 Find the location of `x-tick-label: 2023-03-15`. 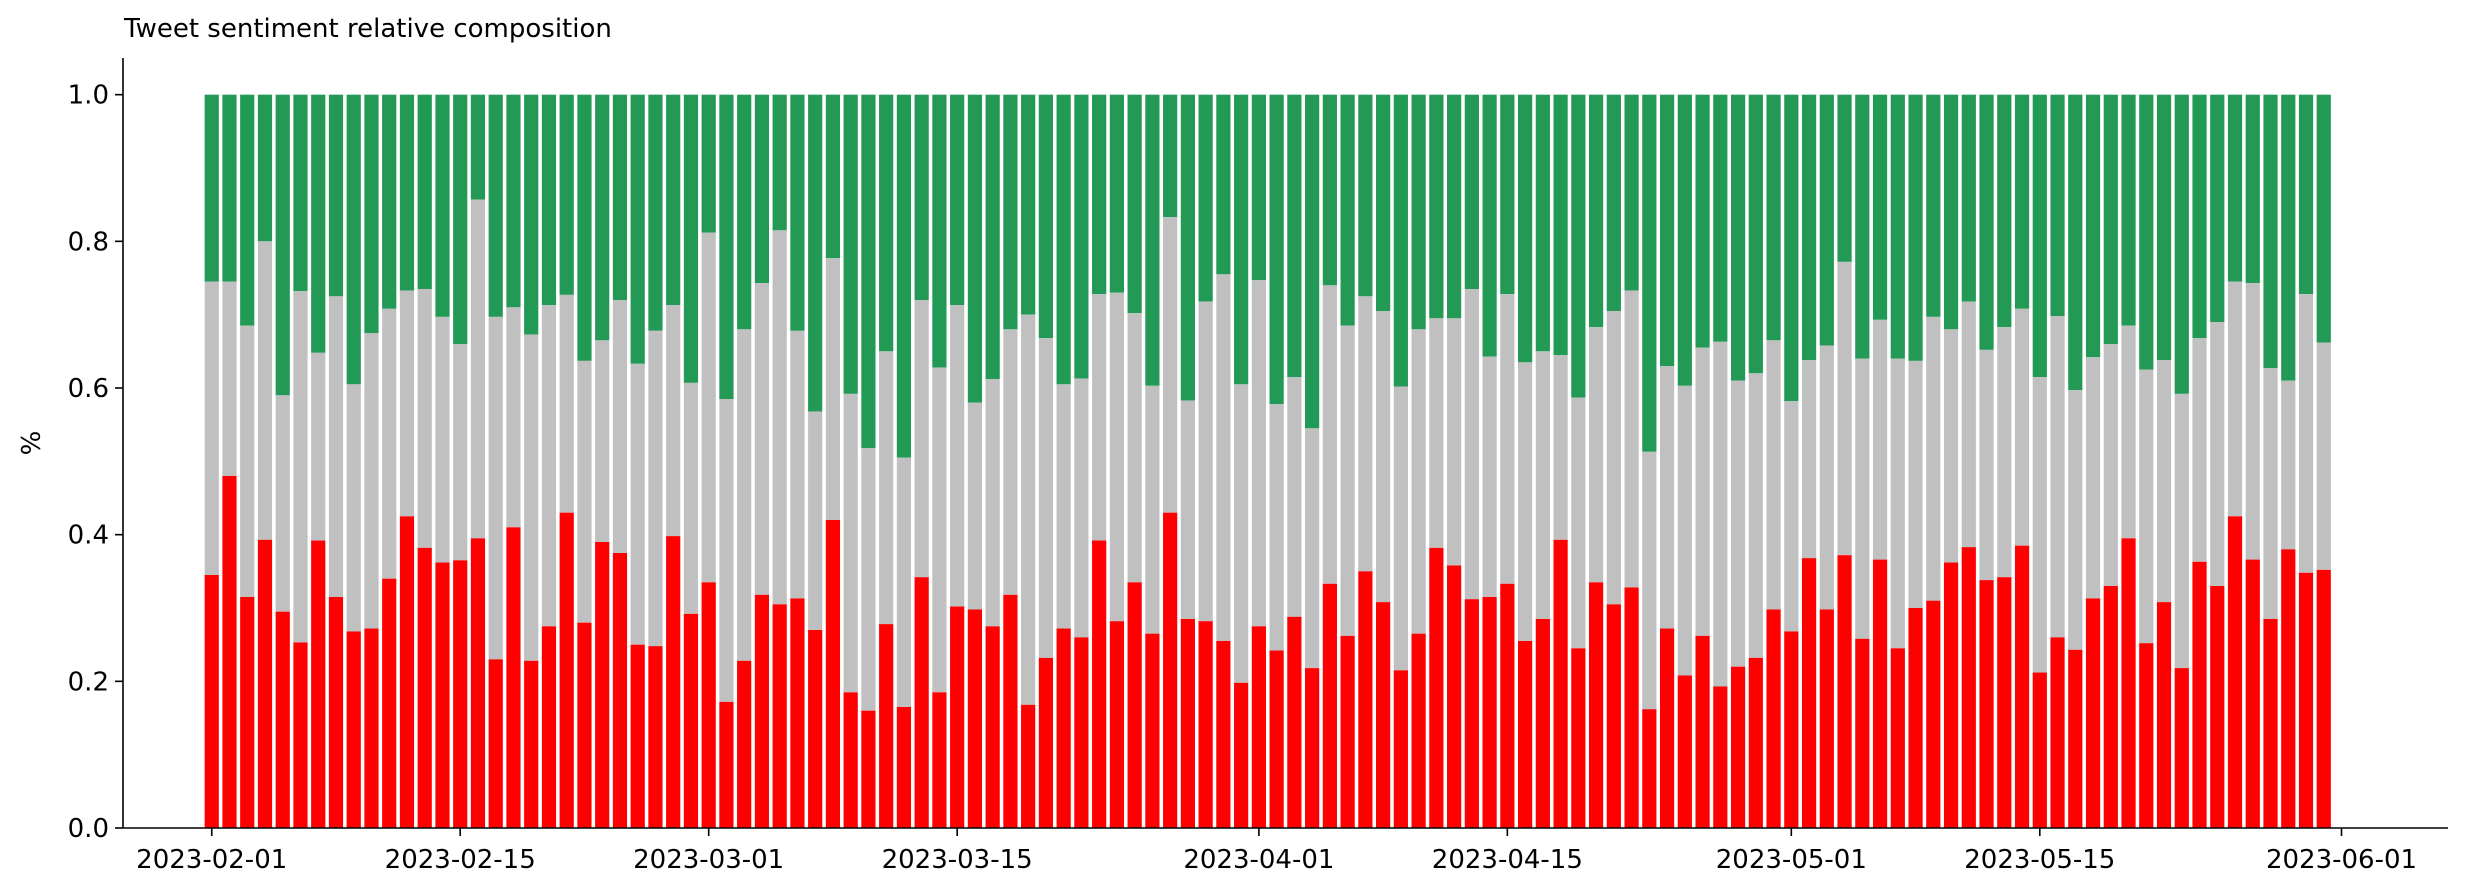

x-tick-label: 2023-03-15 is located at coordinates (957, 860).